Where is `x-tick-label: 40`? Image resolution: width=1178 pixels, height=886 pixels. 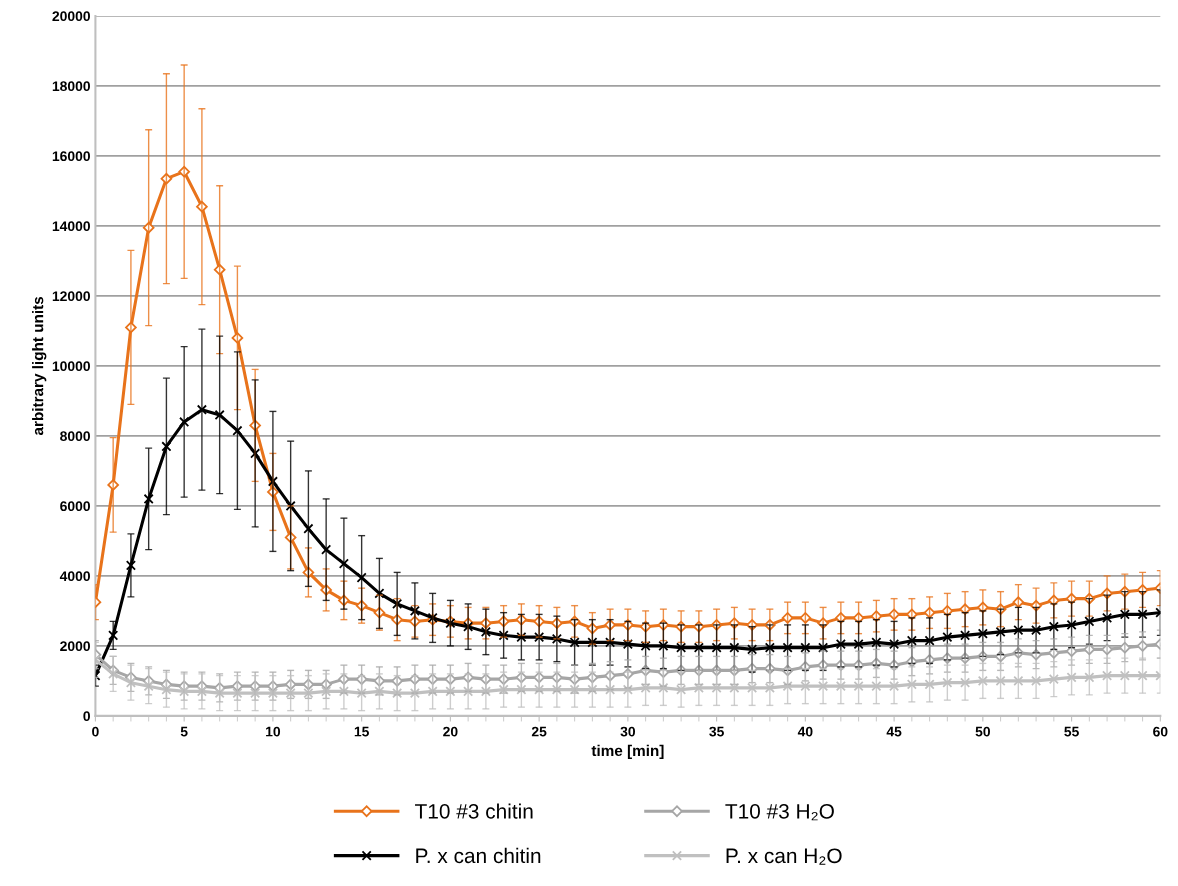
x-tick-label: 40 is located at coordinates (805, 731).